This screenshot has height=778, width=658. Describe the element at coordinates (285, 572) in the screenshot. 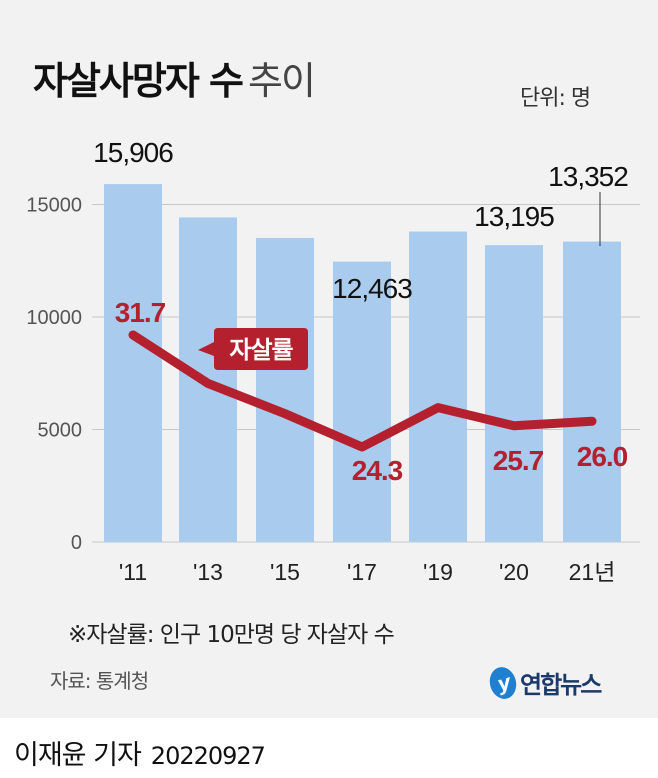

I see `x-tick-label: '15` at that location.